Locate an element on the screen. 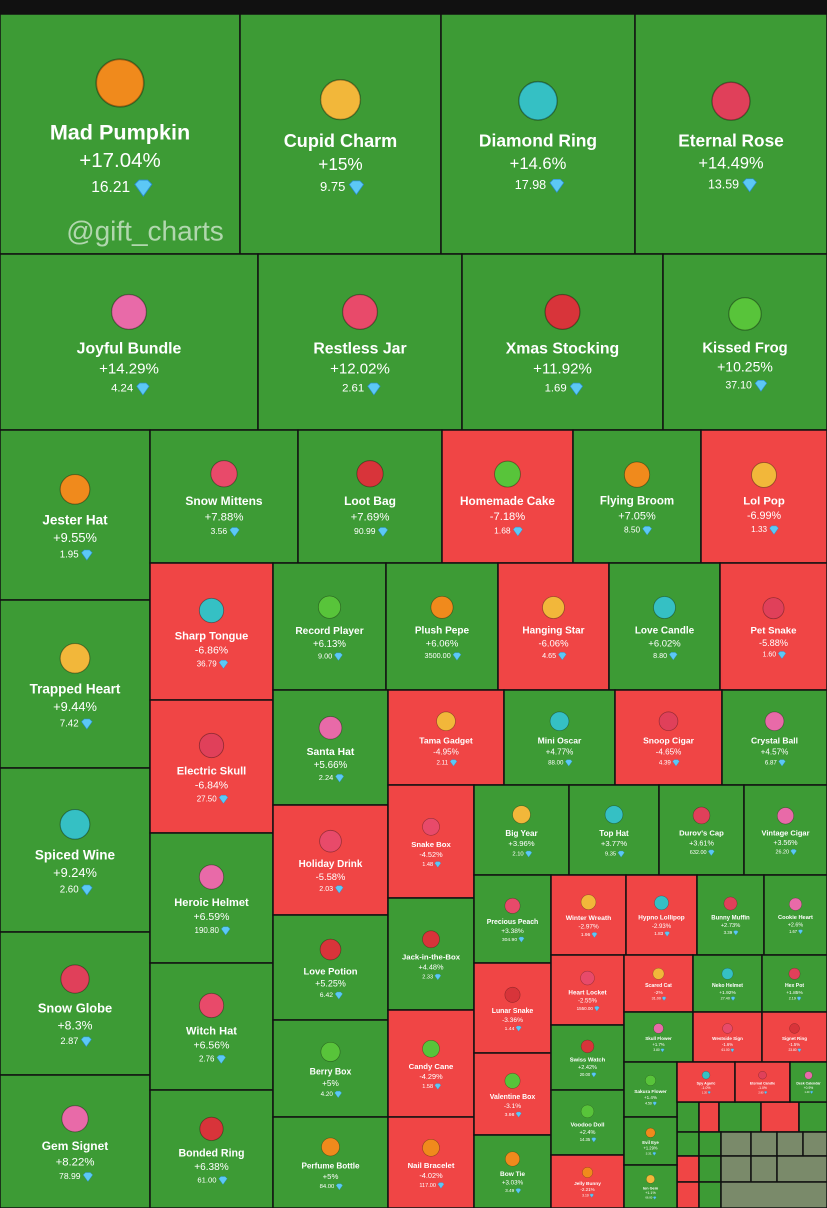  tile-price: 3.31 is located at coordinates (649, 1154).